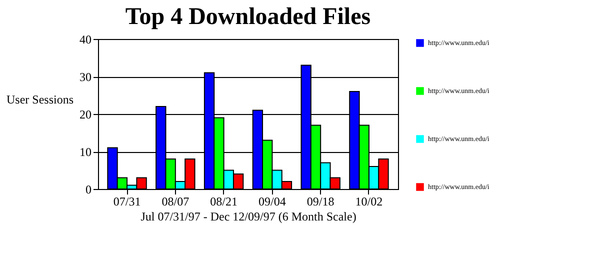  Describe the element at coordinates (86, 115) in the screenshot. I see `y-tick-label: 20` at that location.